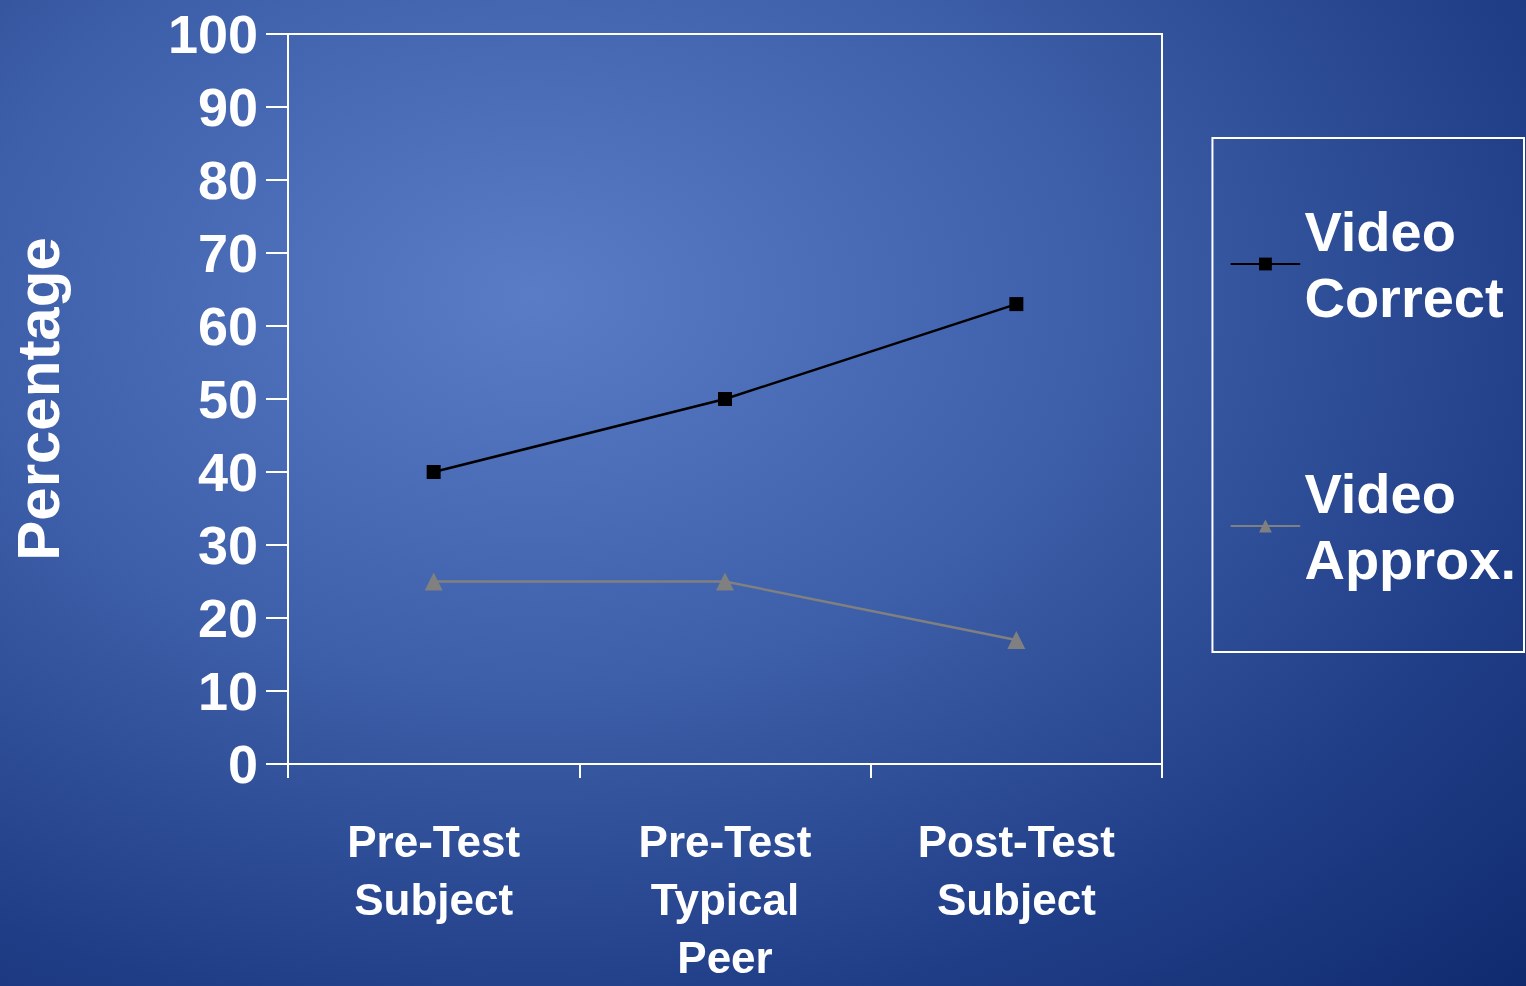 This screenshot has height=986, width=1526. I want to click on x-tick-label: Pre-Test Typical Peer, so click(725, 899).